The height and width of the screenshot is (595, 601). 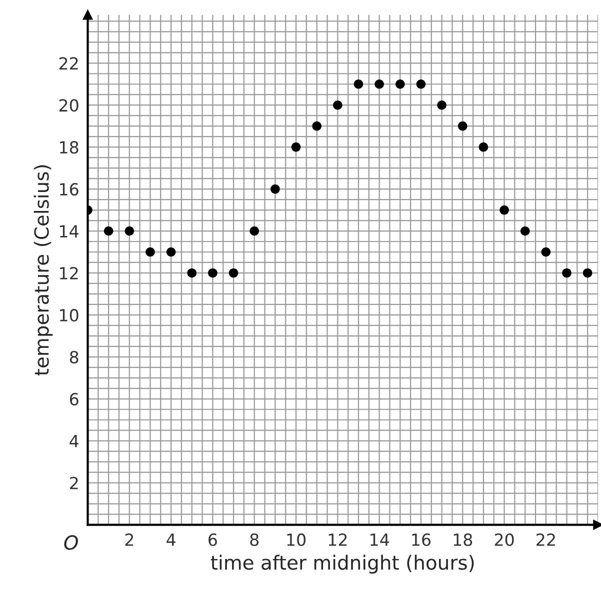 What do you see at coordinates (69, 147) in the screenshot?
I see `y-tick-label: 18` at bounding box center [69, 147].